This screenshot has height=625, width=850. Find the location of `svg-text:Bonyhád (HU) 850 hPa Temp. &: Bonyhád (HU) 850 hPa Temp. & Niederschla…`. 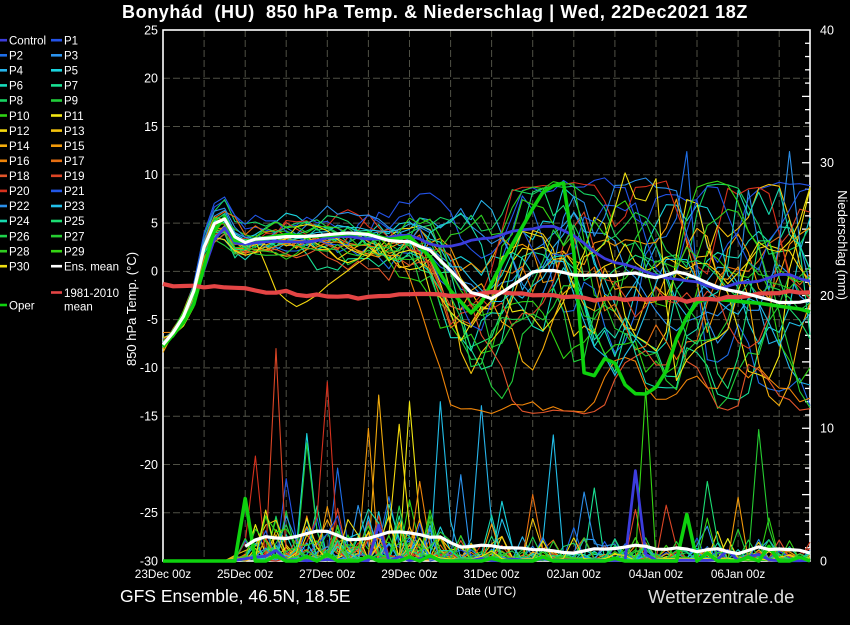

svg-text:Bonyhád (HU) 850 hPa Temp. &: Bonyhád (HU) 850 hPa Temp. & Niederschla… is located at coordinates (435, 12).